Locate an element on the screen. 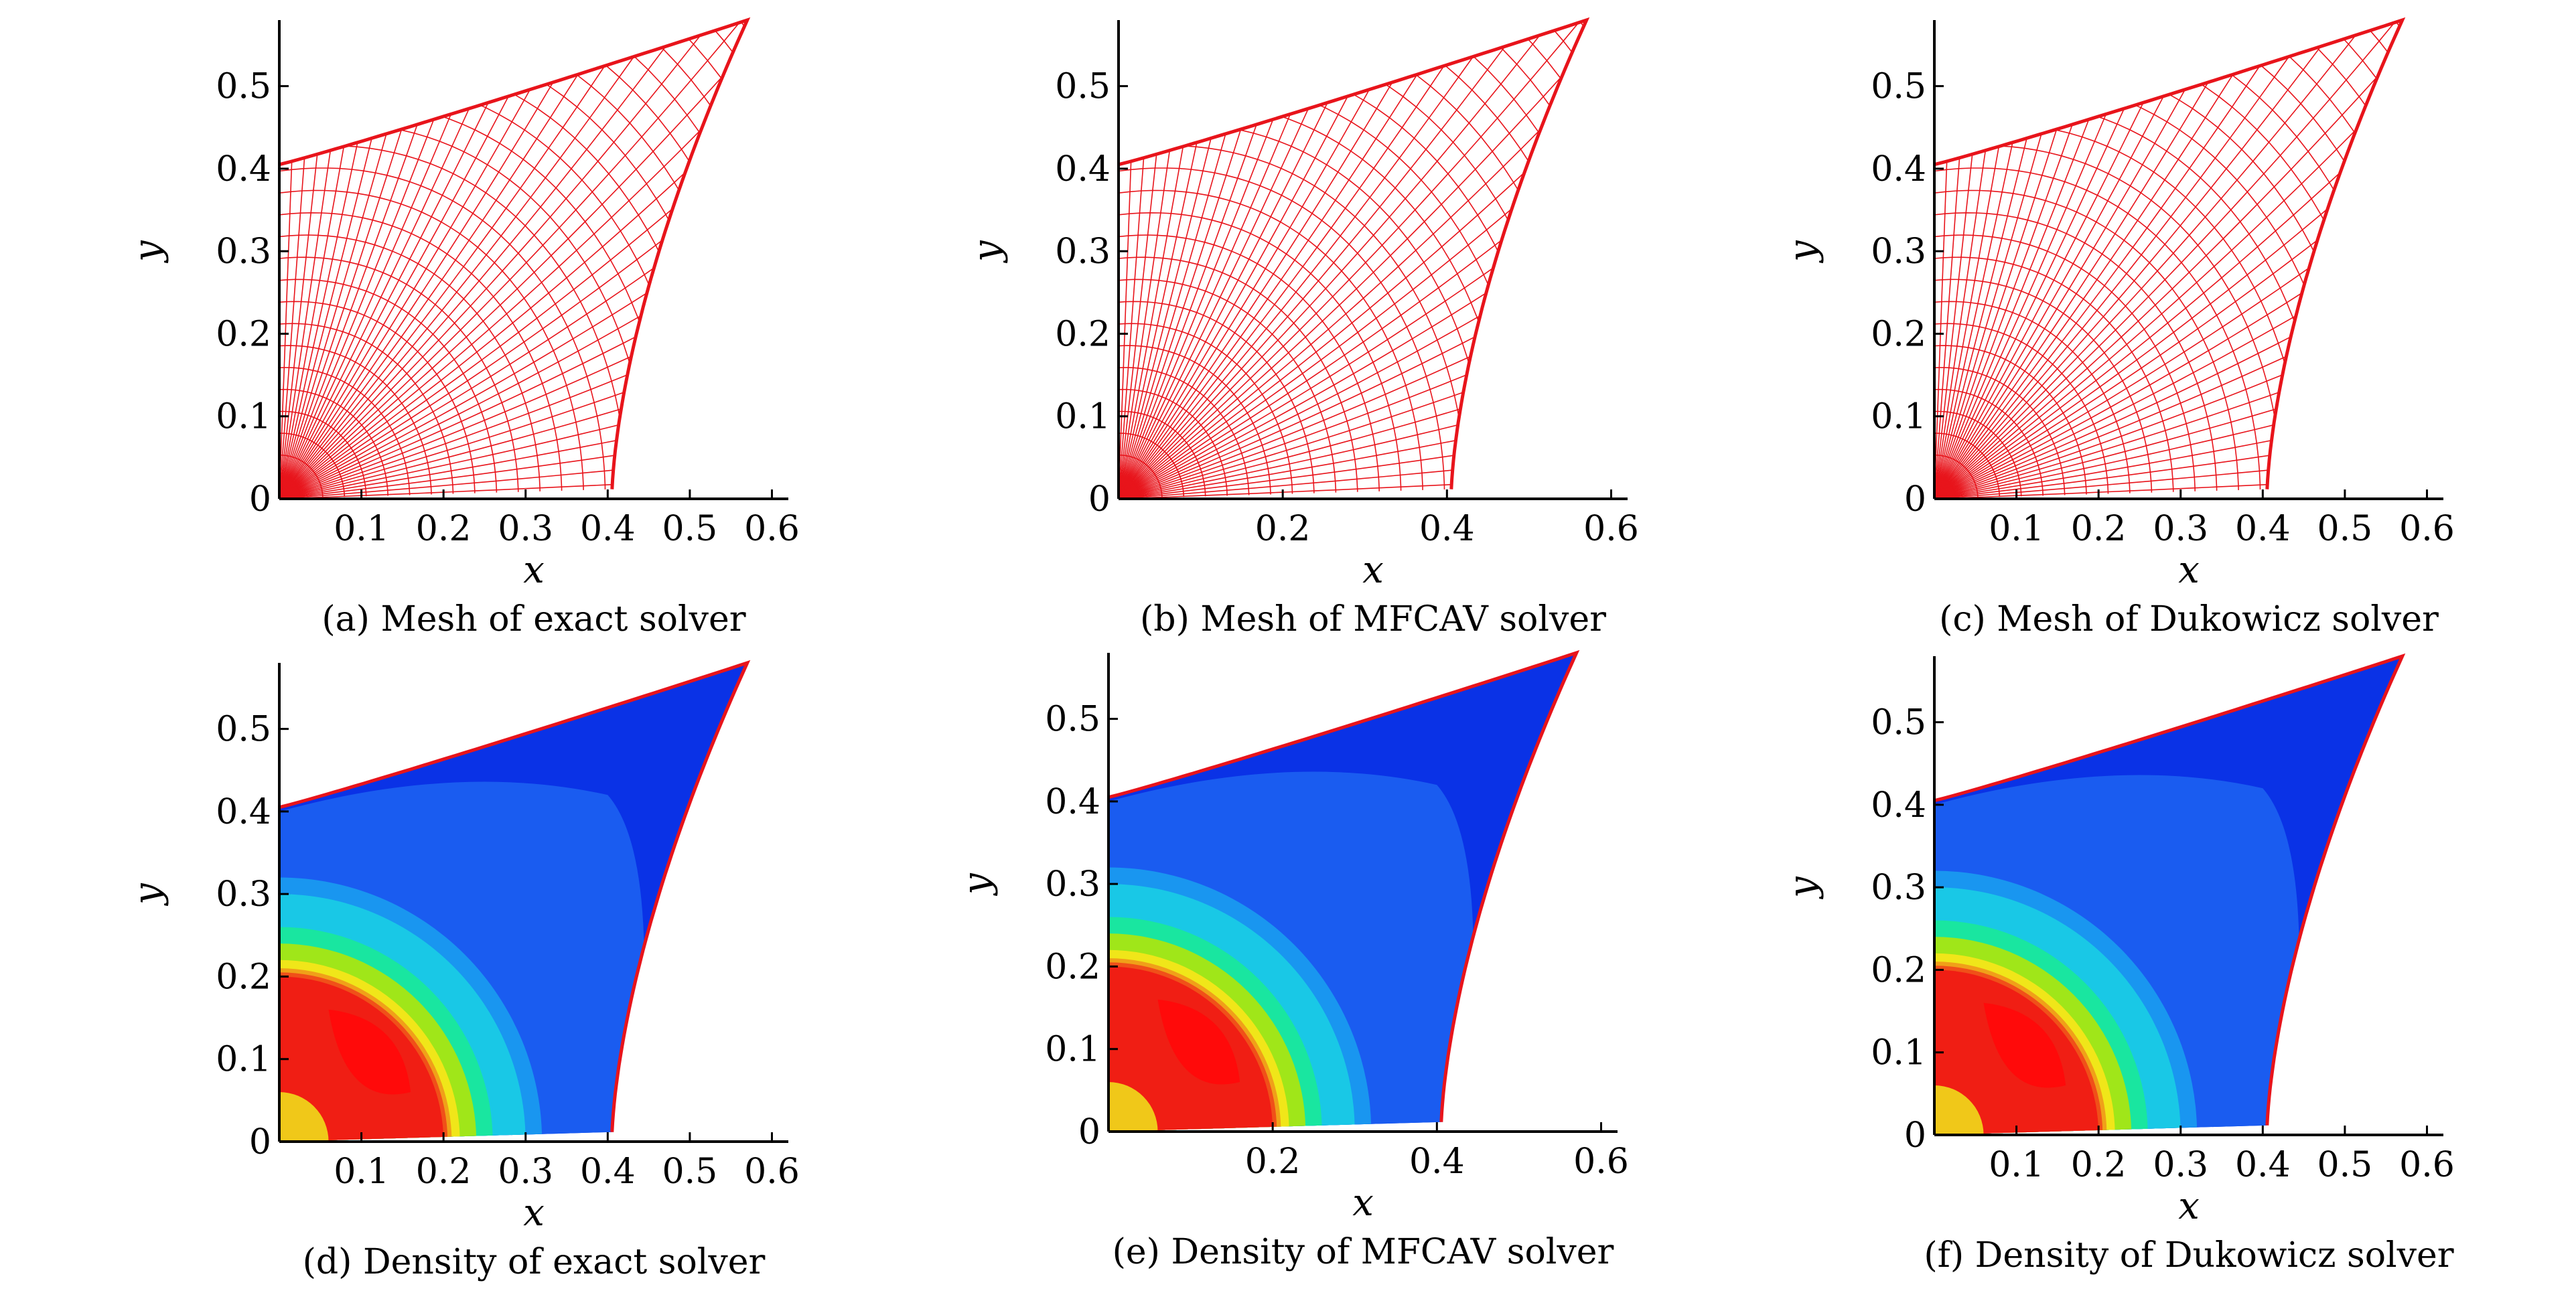 This screenshot has width=2576, height=1305. x-tick-label: 0.2 is located at coordinates (444, 1172).